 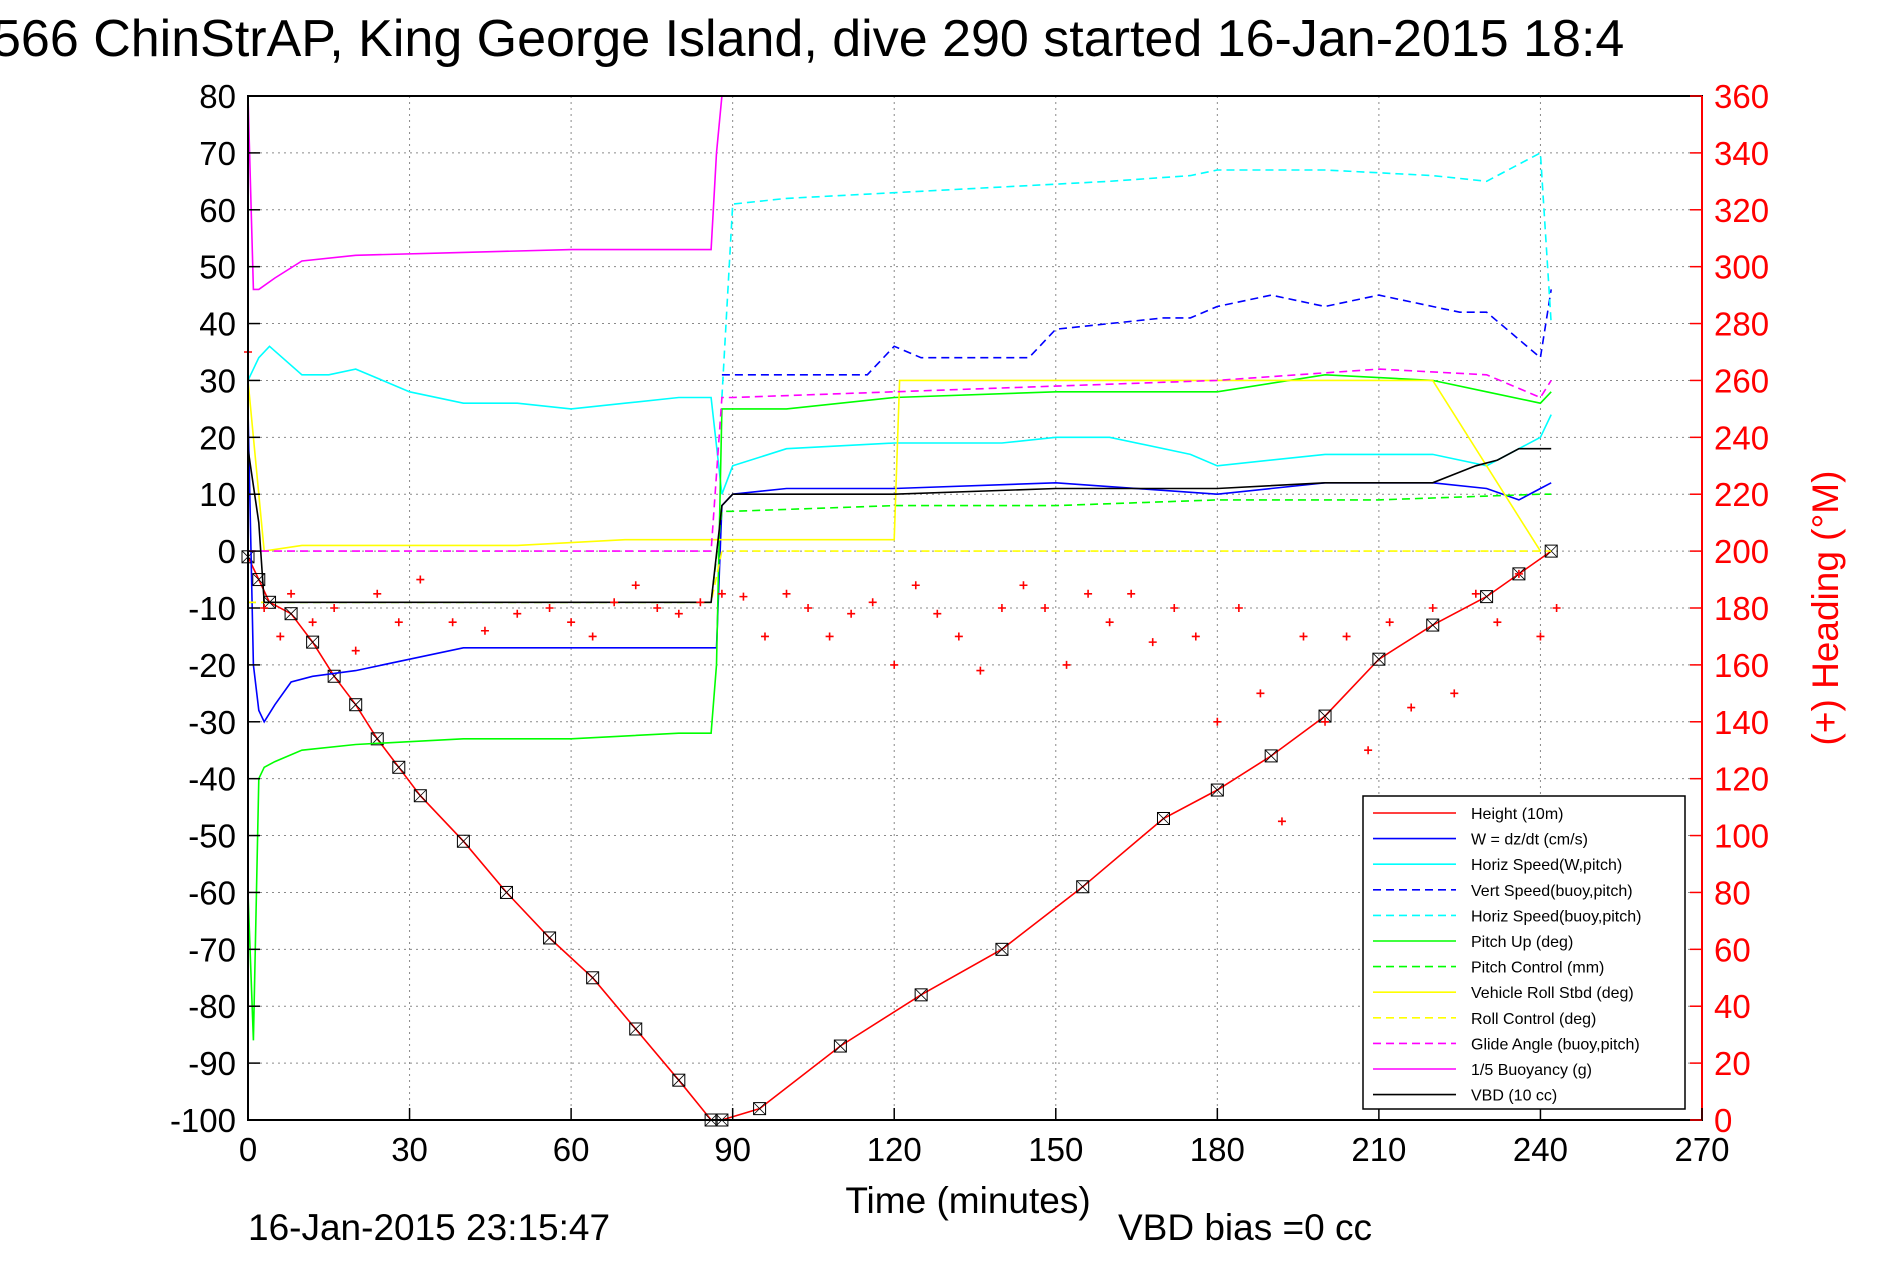 I want to click on y-tick-label: -80, so click(x=212, y=1006).